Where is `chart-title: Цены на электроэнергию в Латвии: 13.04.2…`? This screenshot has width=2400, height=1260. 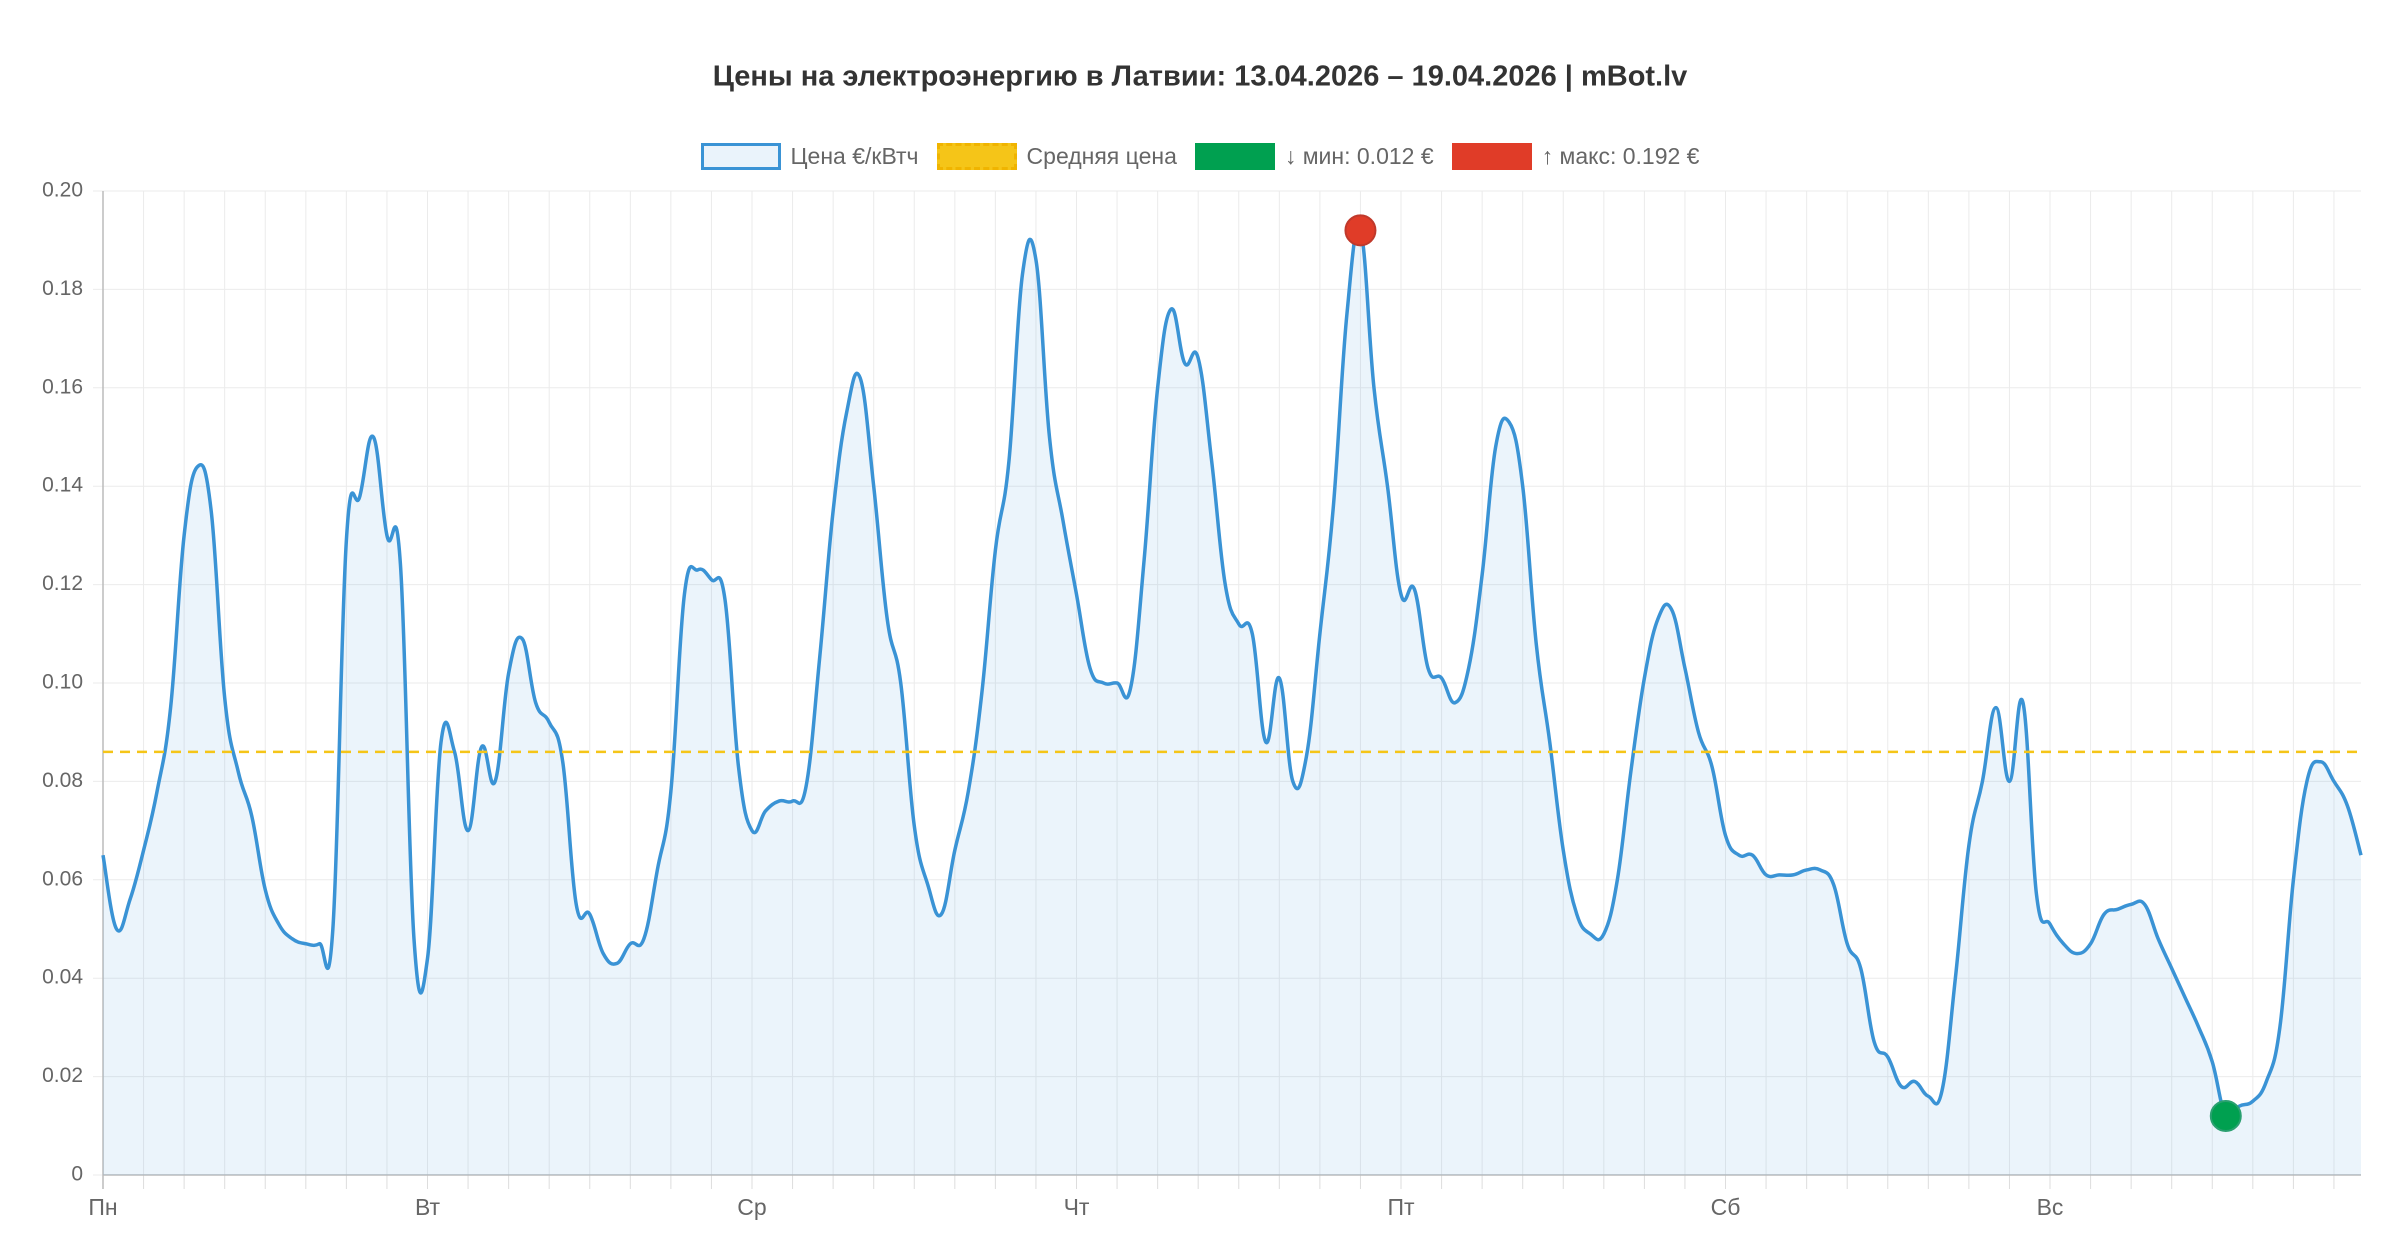
chart-title: Цены на электроэнергию в Латвии: 13.04.2… is located at coordinates (1200, 77).